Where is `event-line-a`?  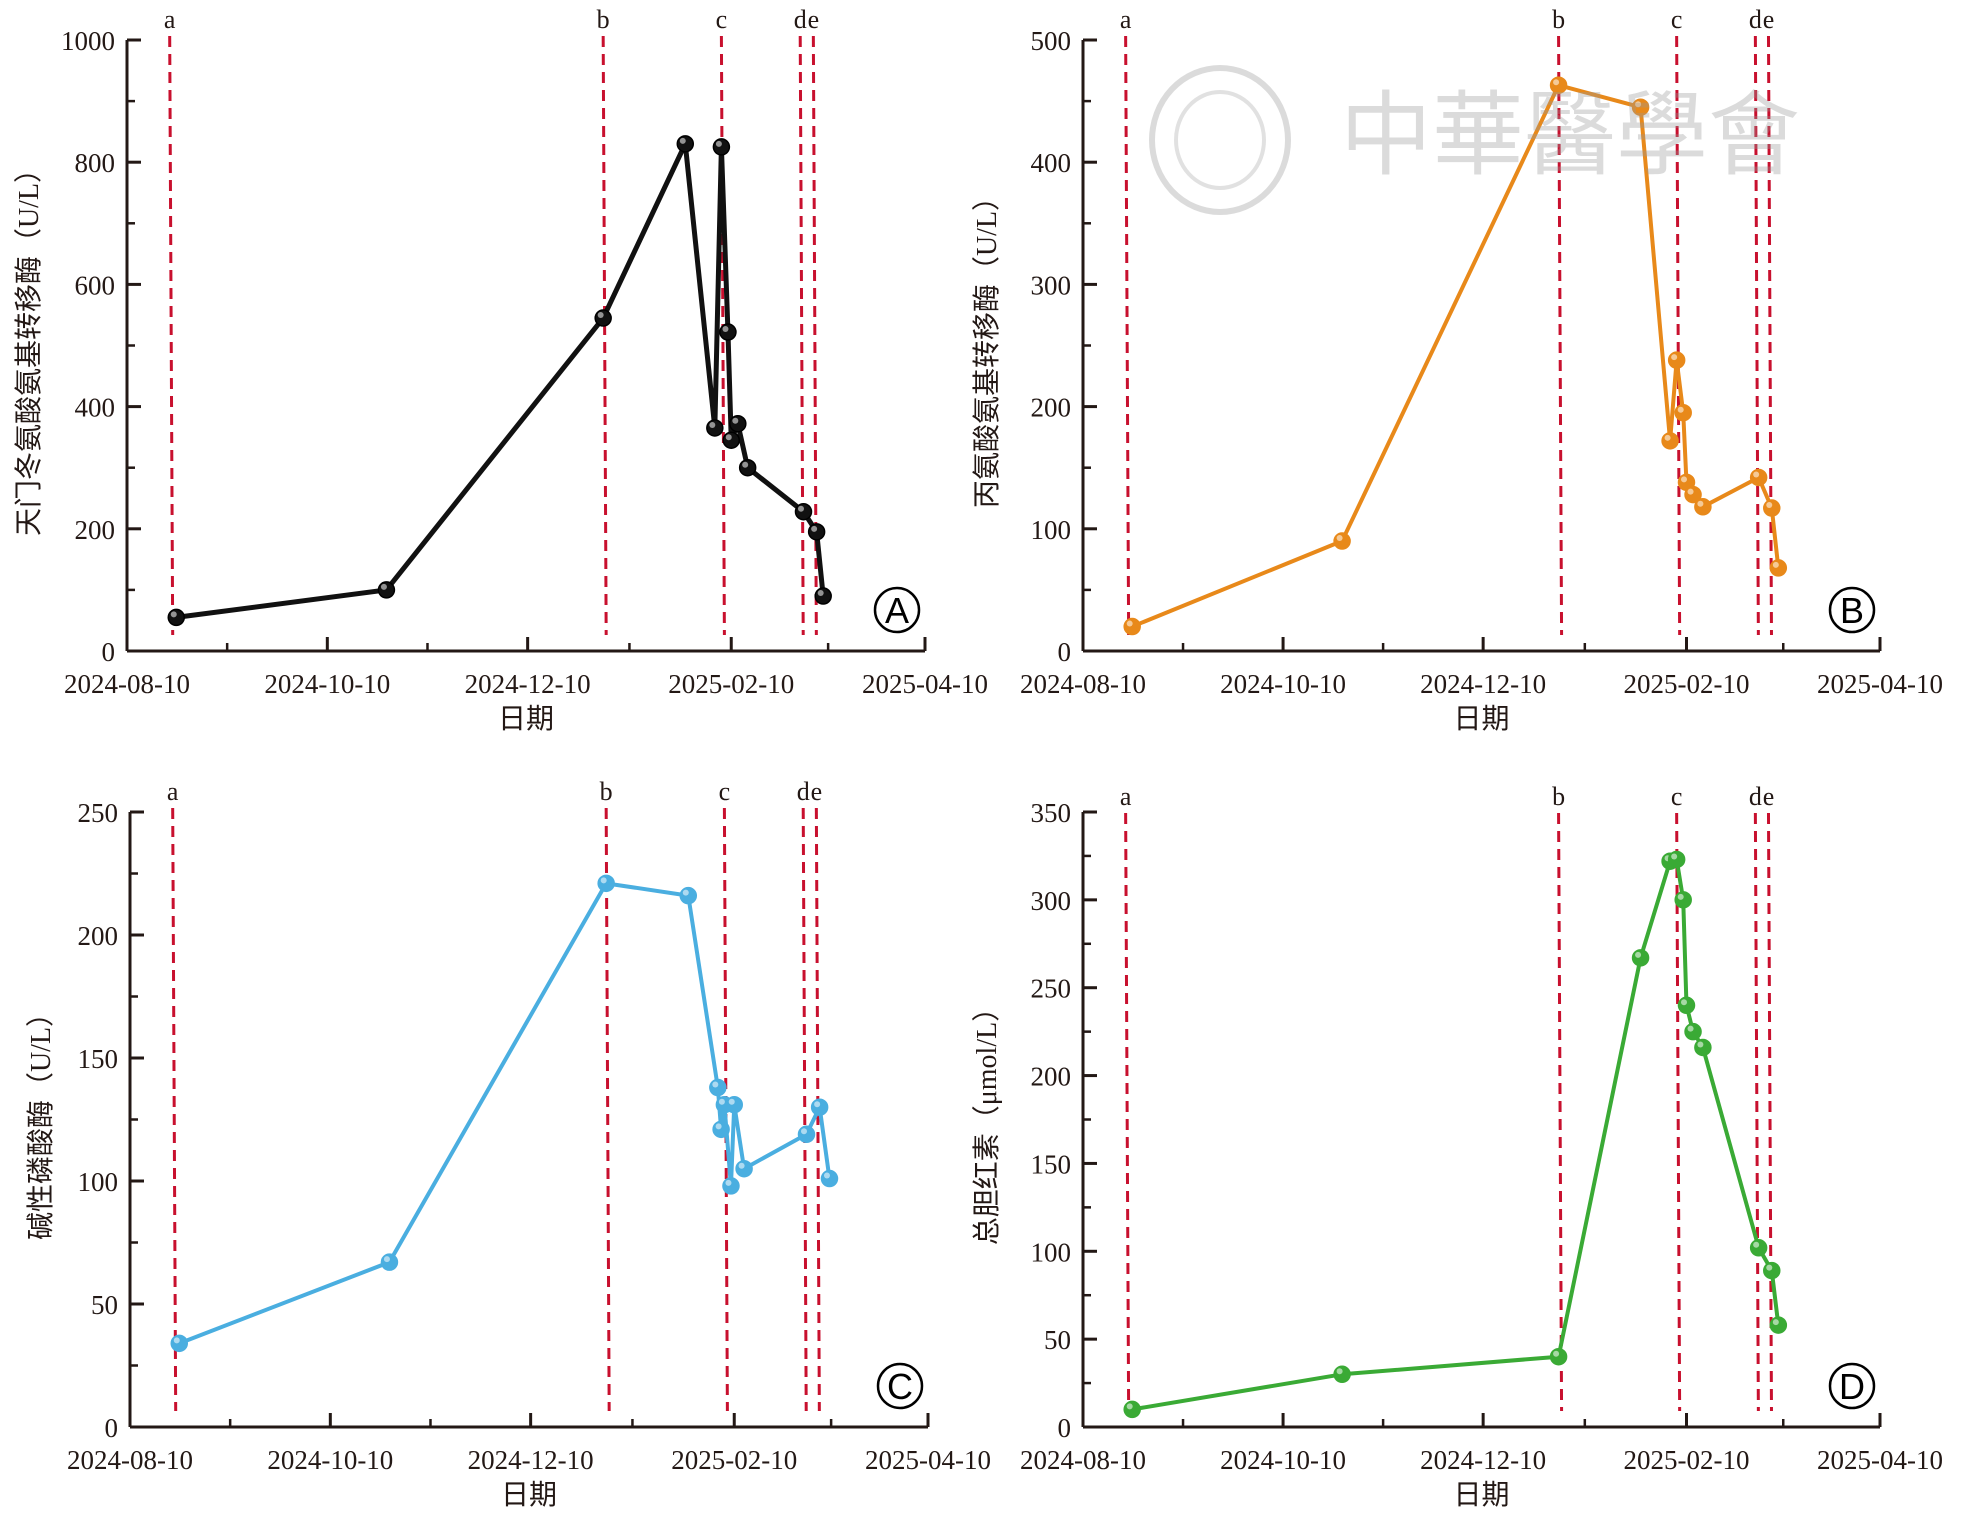
event-line-a is located at coordinates (1127, 1112).